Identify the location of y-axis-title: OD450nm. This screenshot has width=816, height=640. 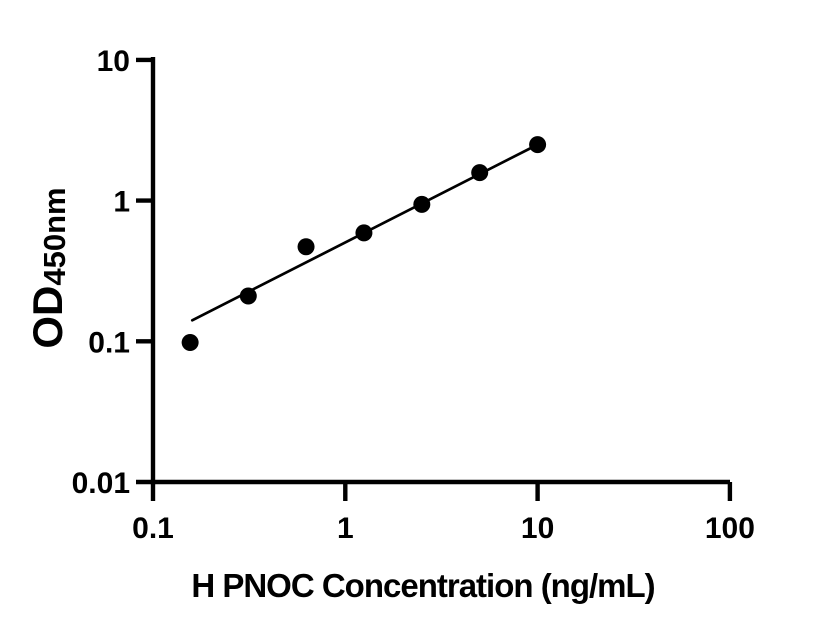
(48, 267).